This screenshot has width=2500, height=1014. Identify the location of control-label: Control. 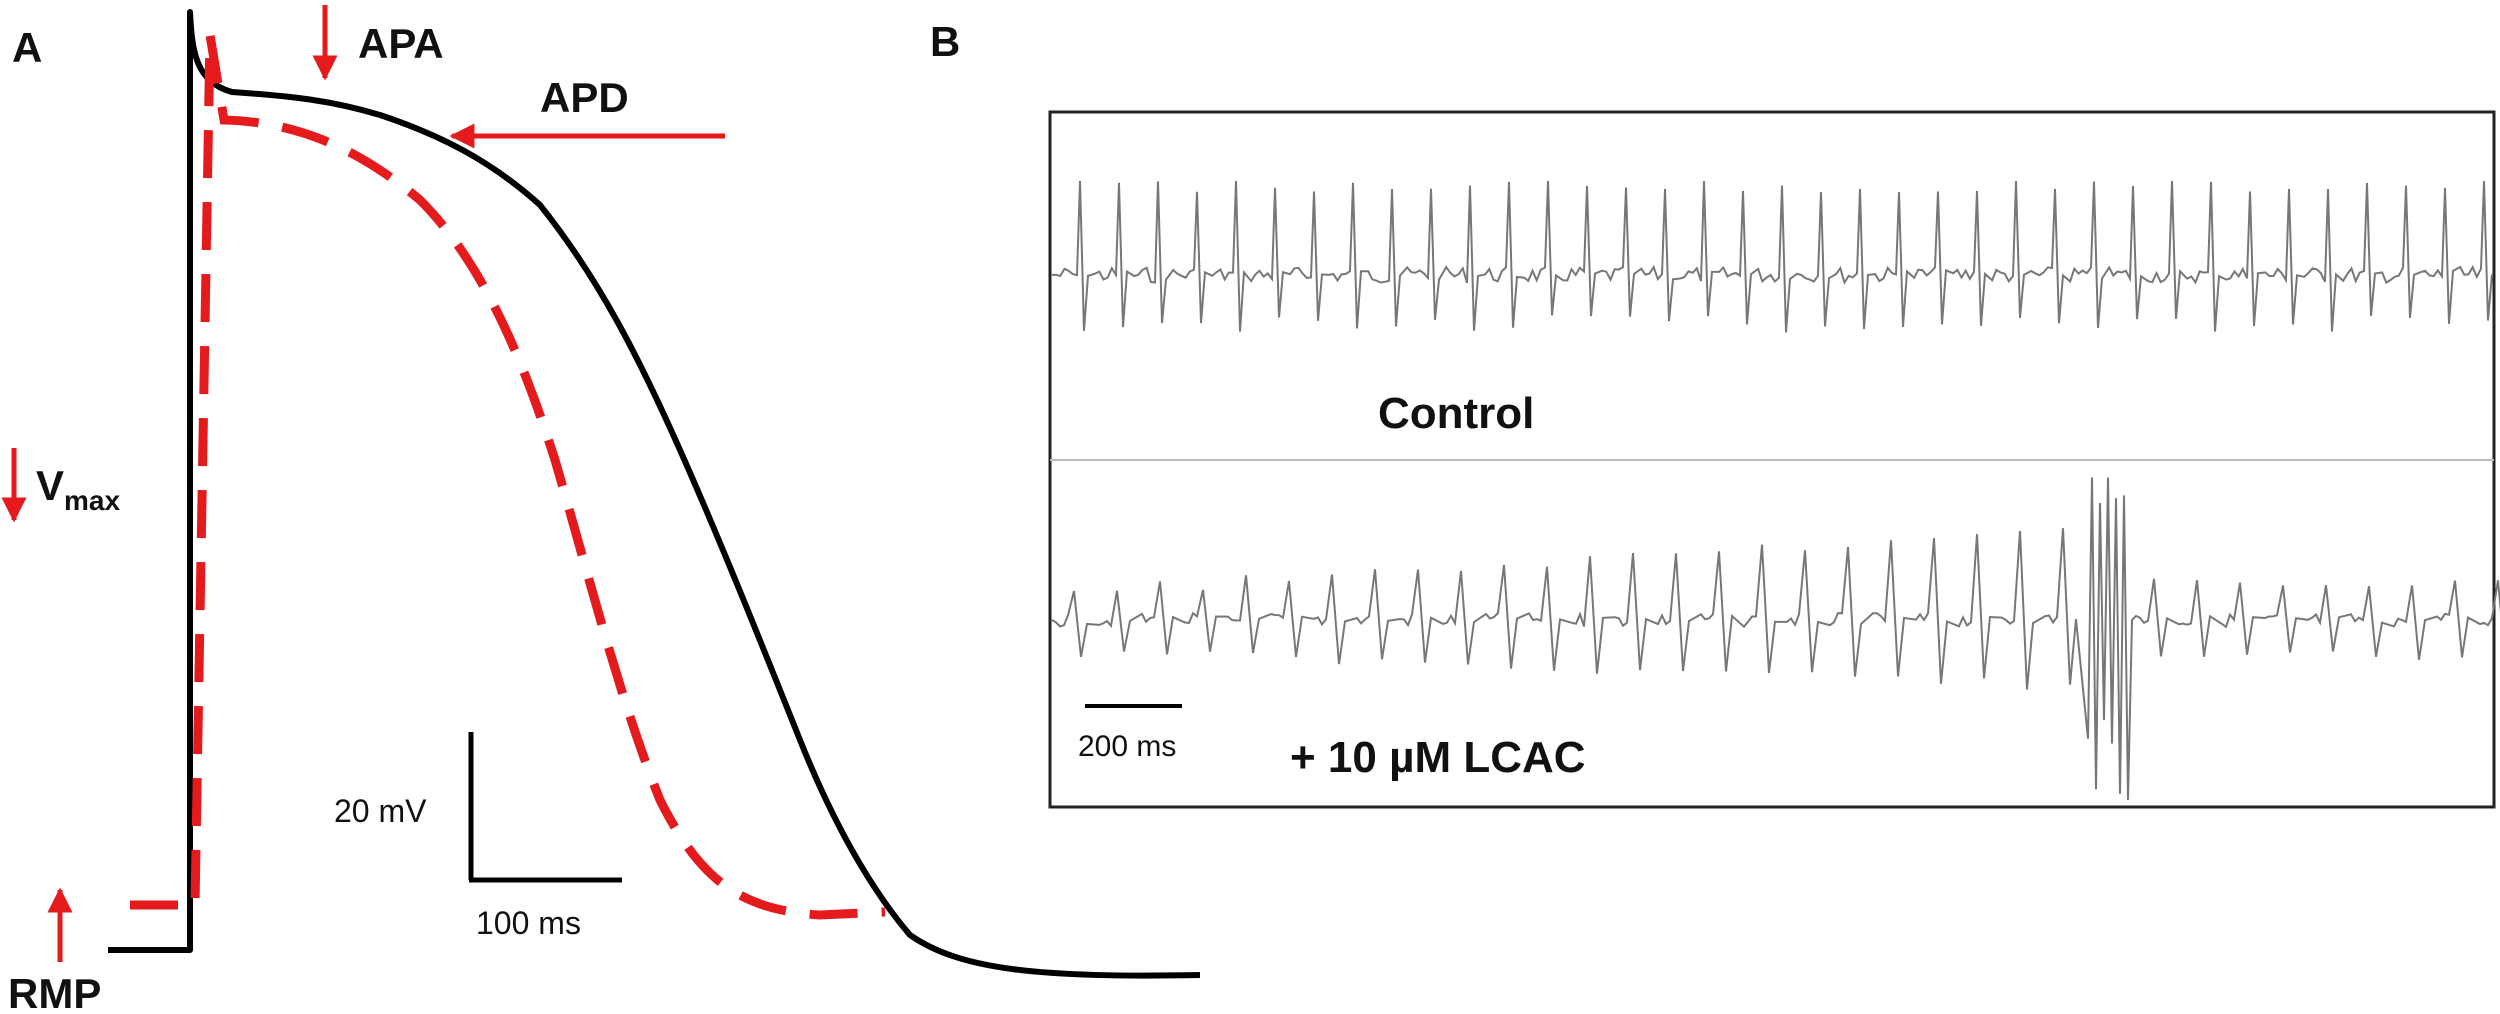
(1456, 413).